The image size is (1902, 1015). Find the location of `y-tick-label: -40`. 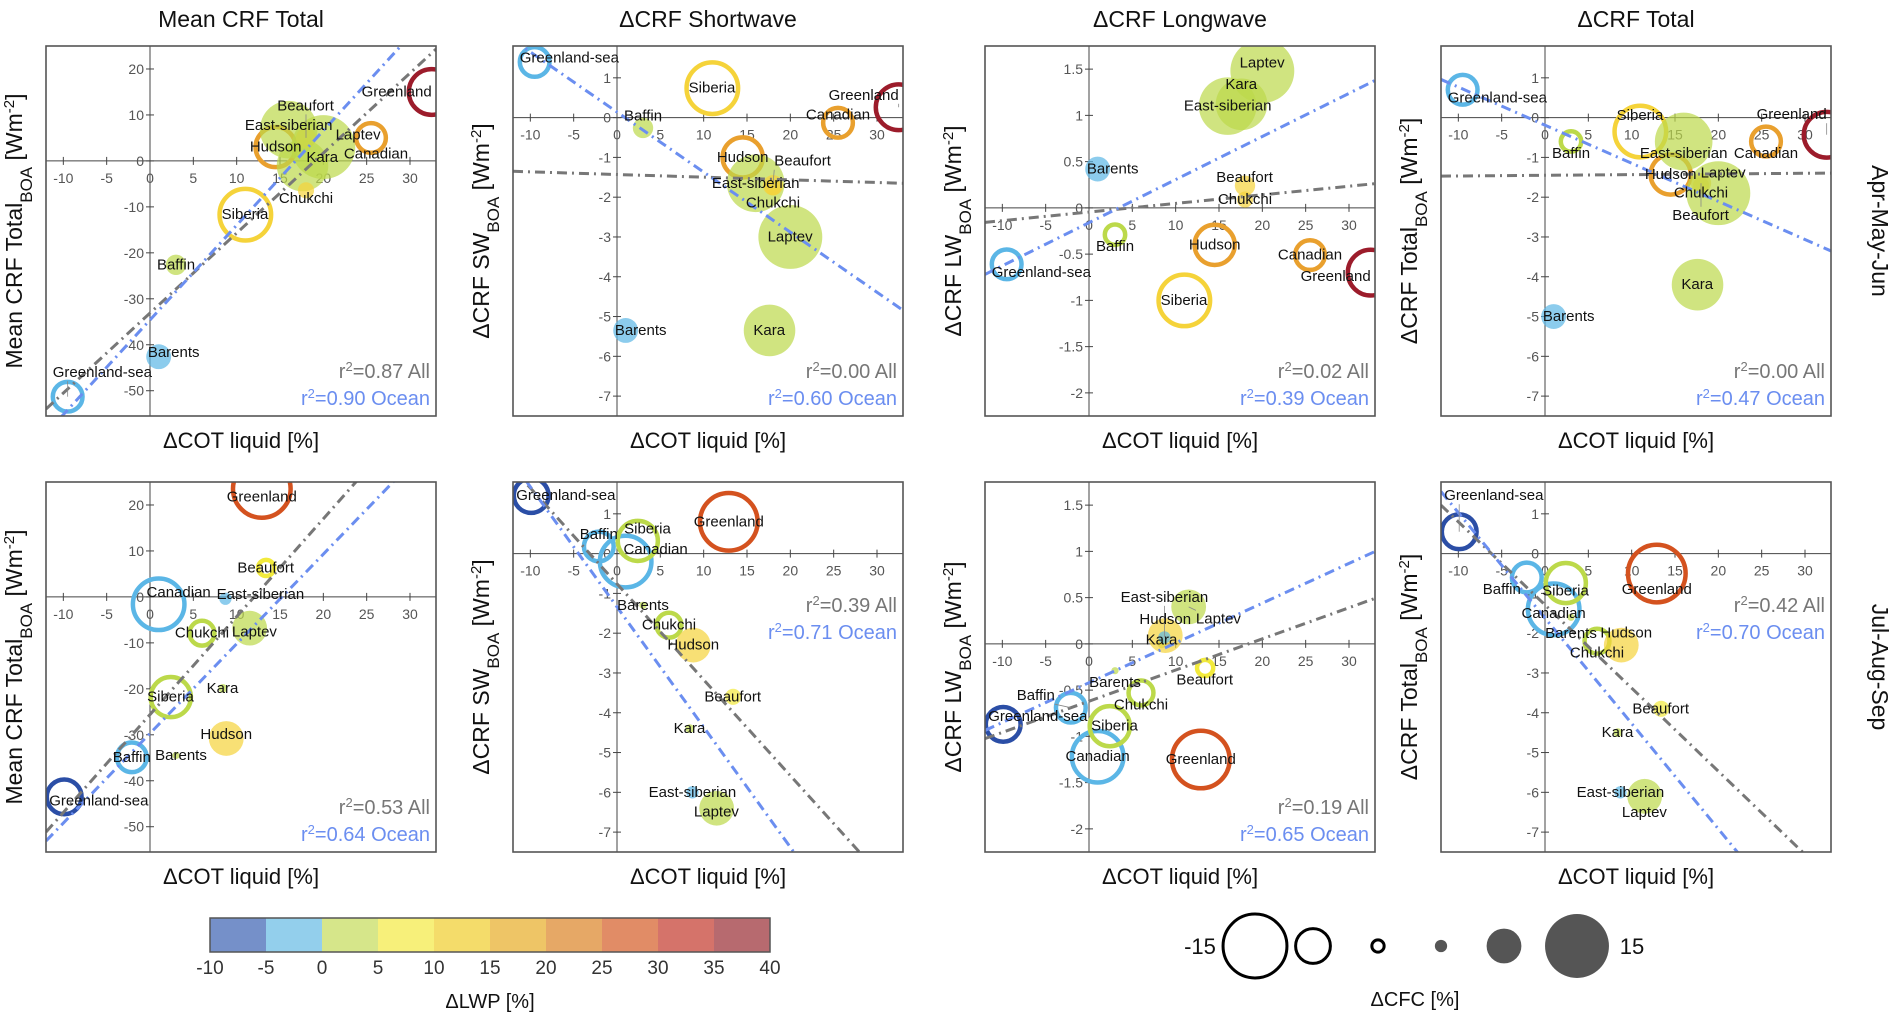

y-tick-label: -40 is located at coordinates (134, 345).